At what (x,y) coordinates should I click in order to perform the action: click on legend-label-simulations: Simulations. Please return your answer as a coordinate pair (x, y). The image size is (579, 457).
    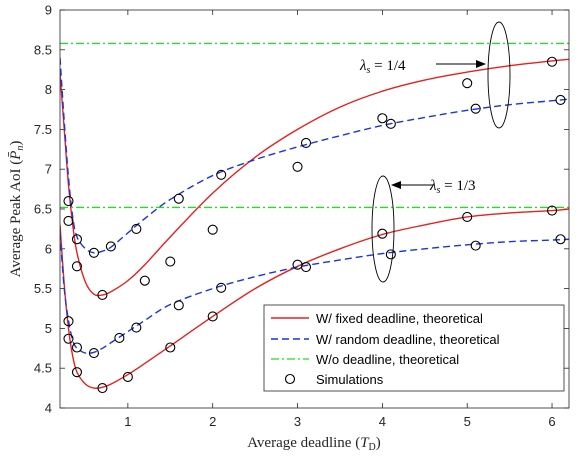
    Looking at the image, I should click on (350, 379).